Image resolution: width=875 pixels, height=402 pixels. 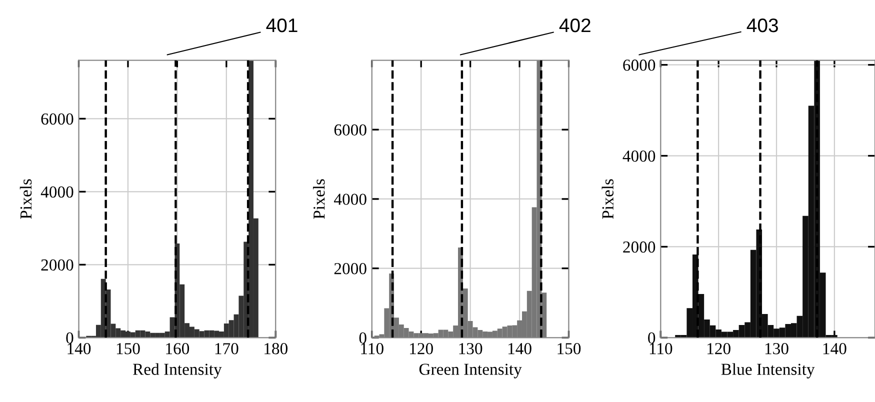 I want to click on x-axis-title: Red Intensity, so click(x=177, y=370).